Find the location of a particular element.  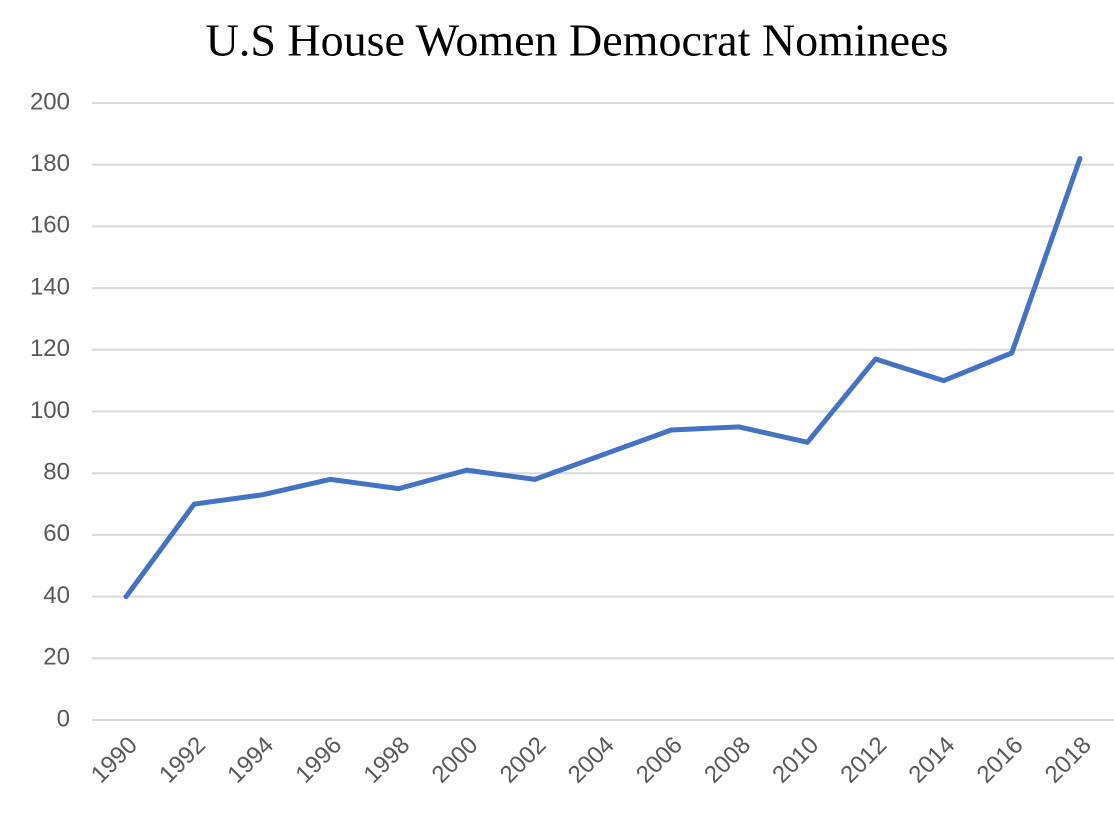

chart-title: U.S House Women Democrat Nominees is located at coordinates (577, 40).